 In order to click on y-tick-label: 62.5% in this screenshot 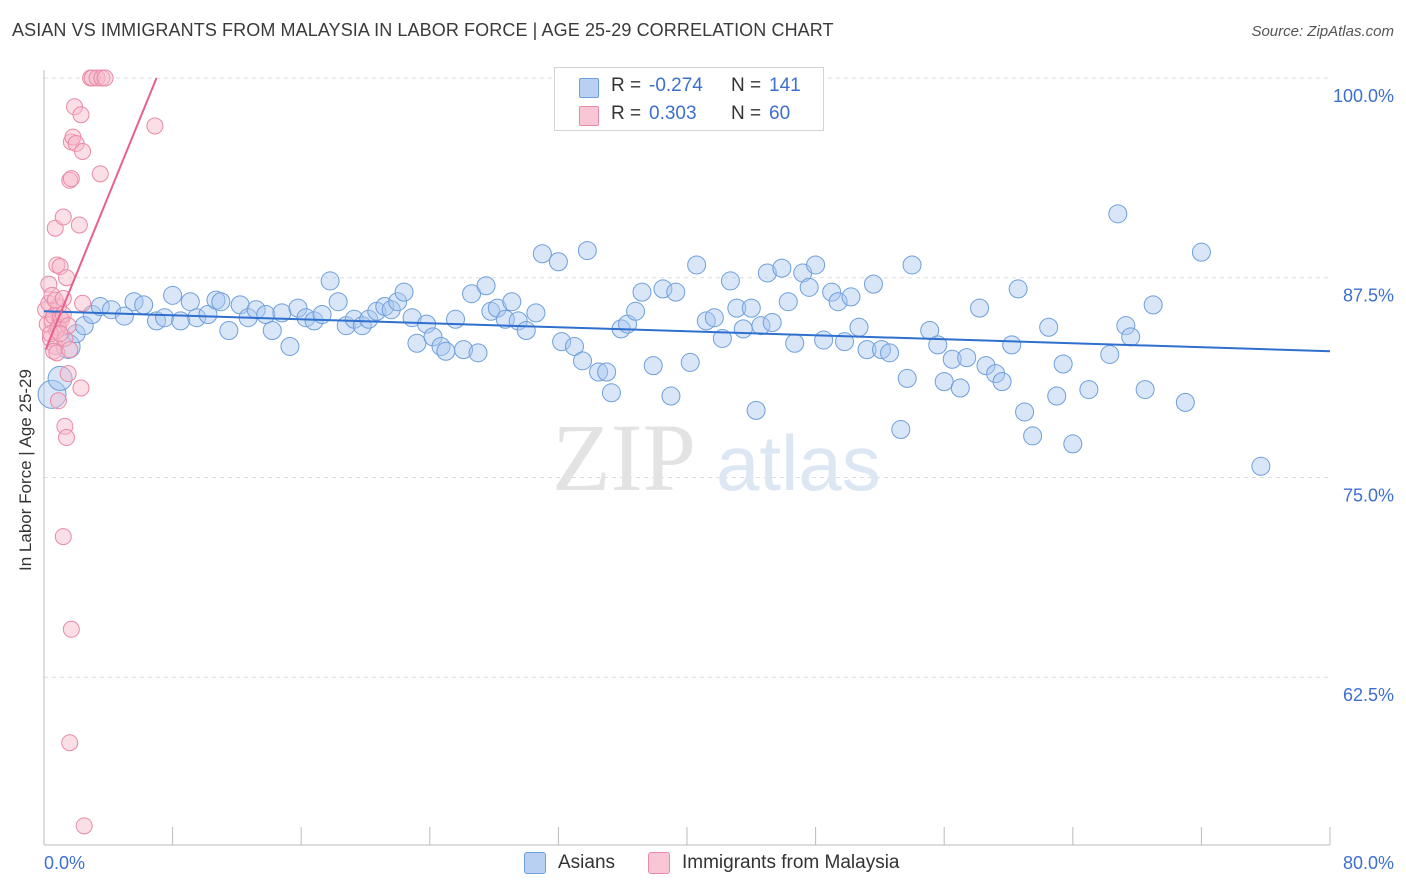, I will do `click(1368, 695)`.